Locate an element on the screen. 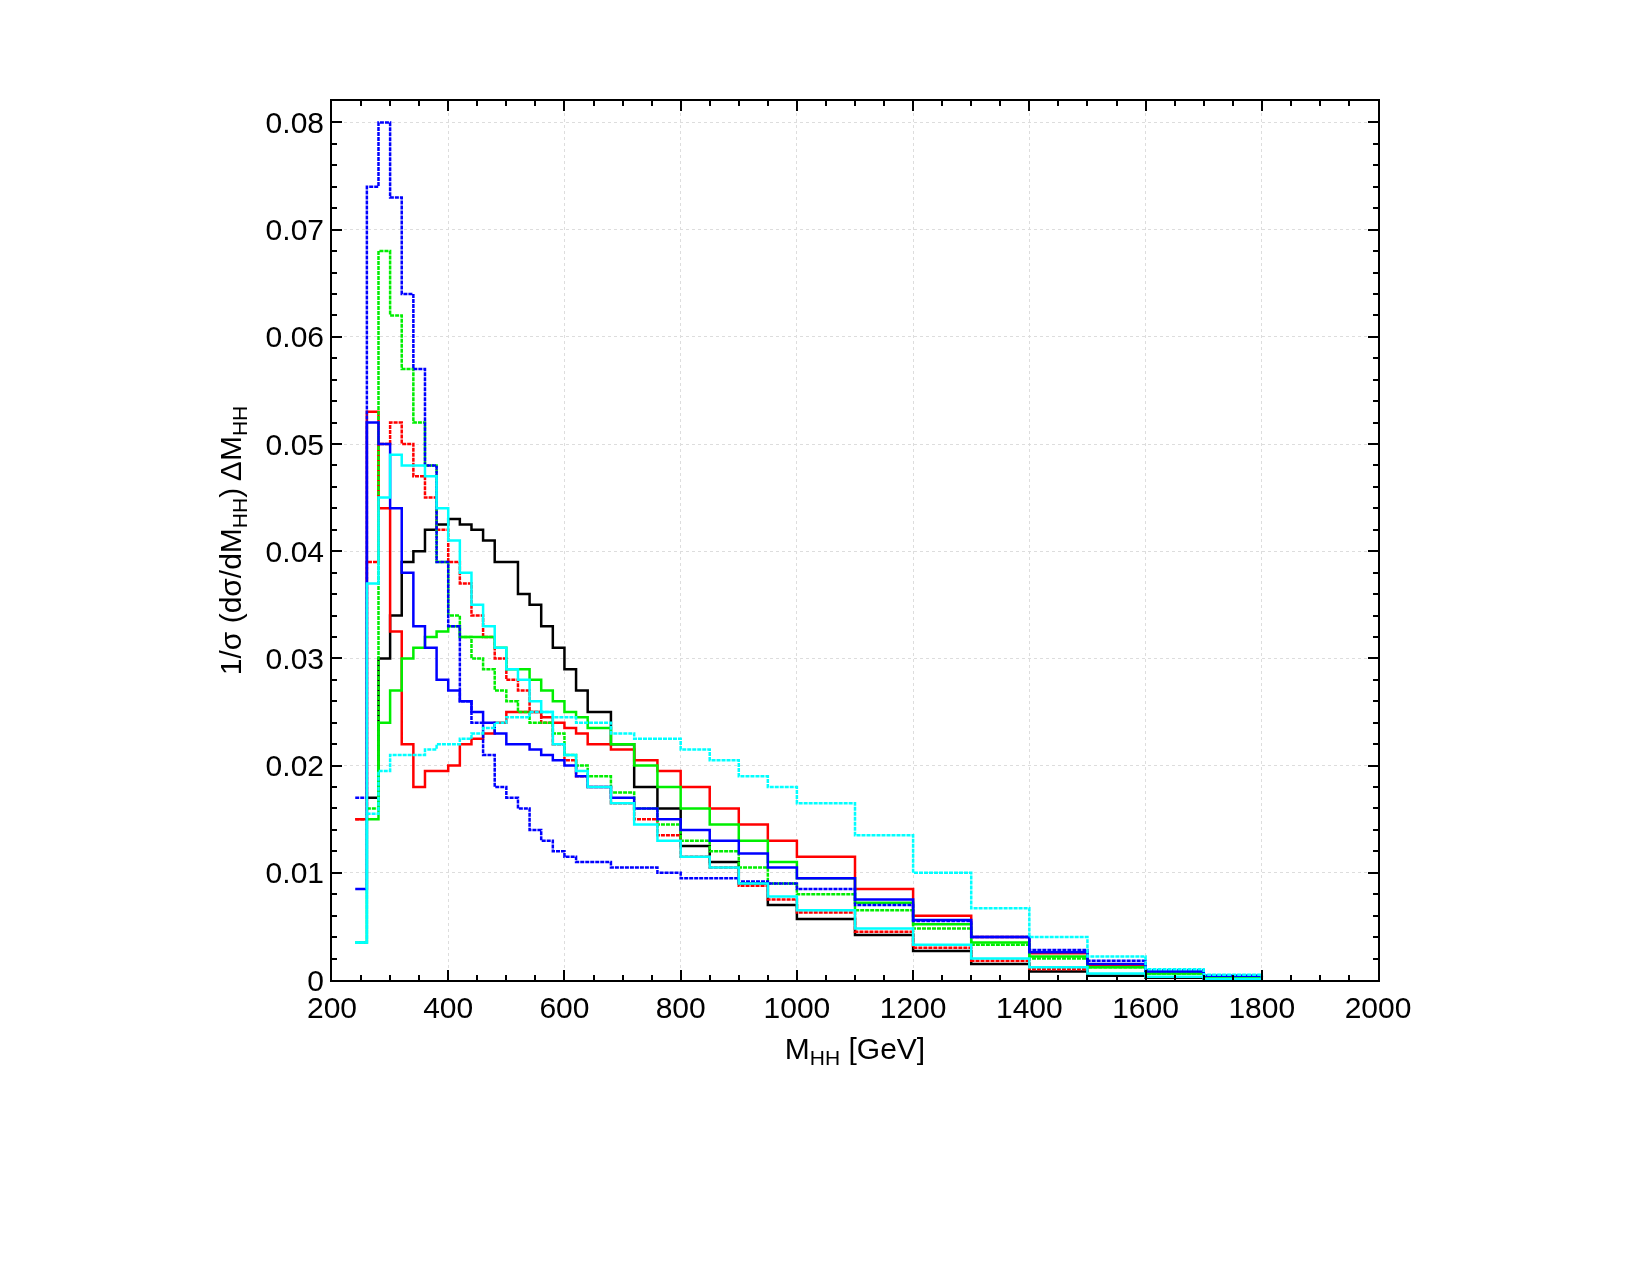 The height and width of the screenshot is (1275, 1650). y-tick-label: 0.04 is located at coordinates (294, 551).